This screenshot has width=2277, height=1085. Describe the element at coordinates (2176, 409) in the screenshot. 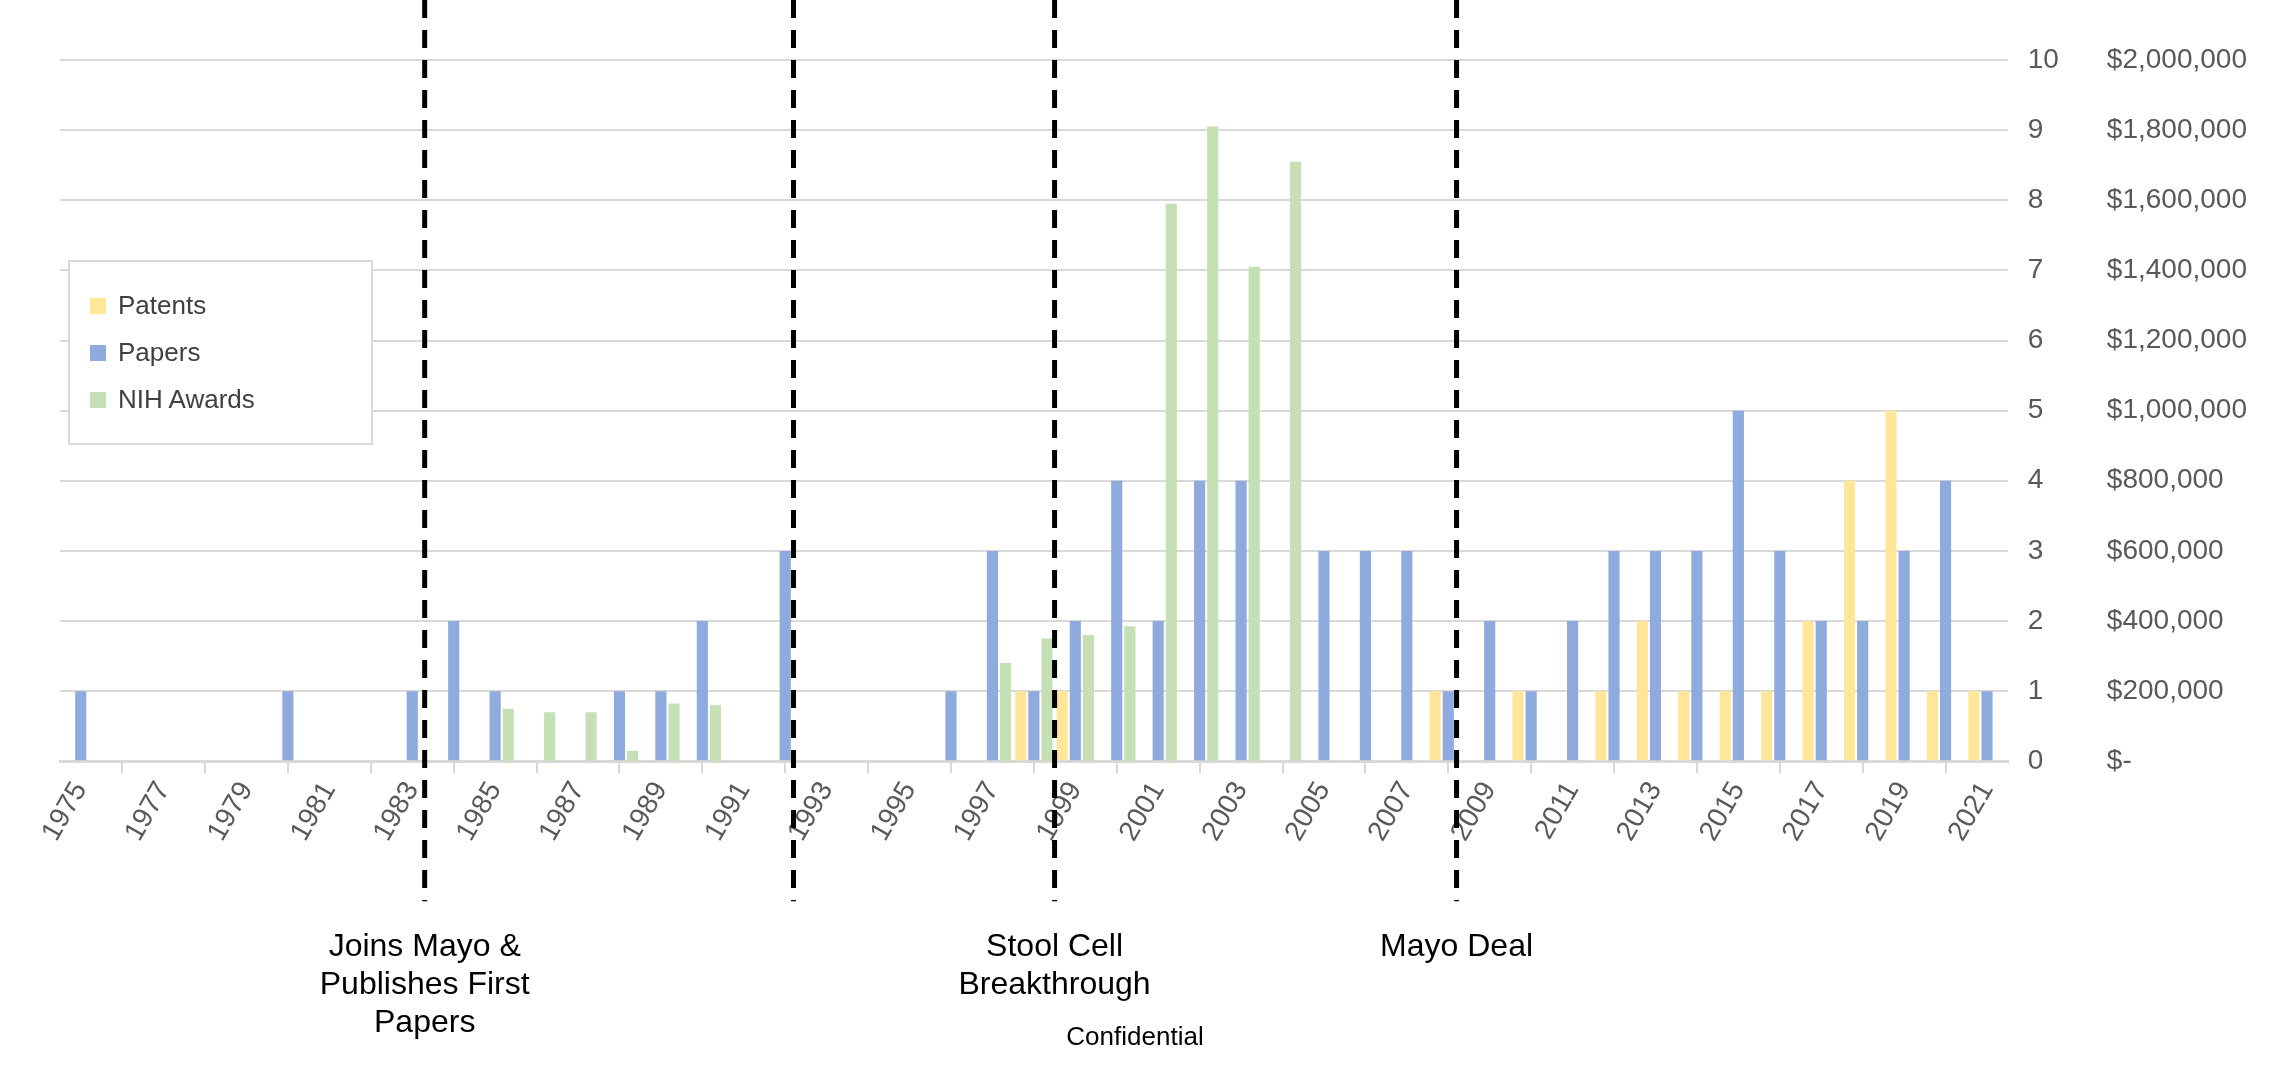

I see `y2-tick-label: $1,000,000` at that location.